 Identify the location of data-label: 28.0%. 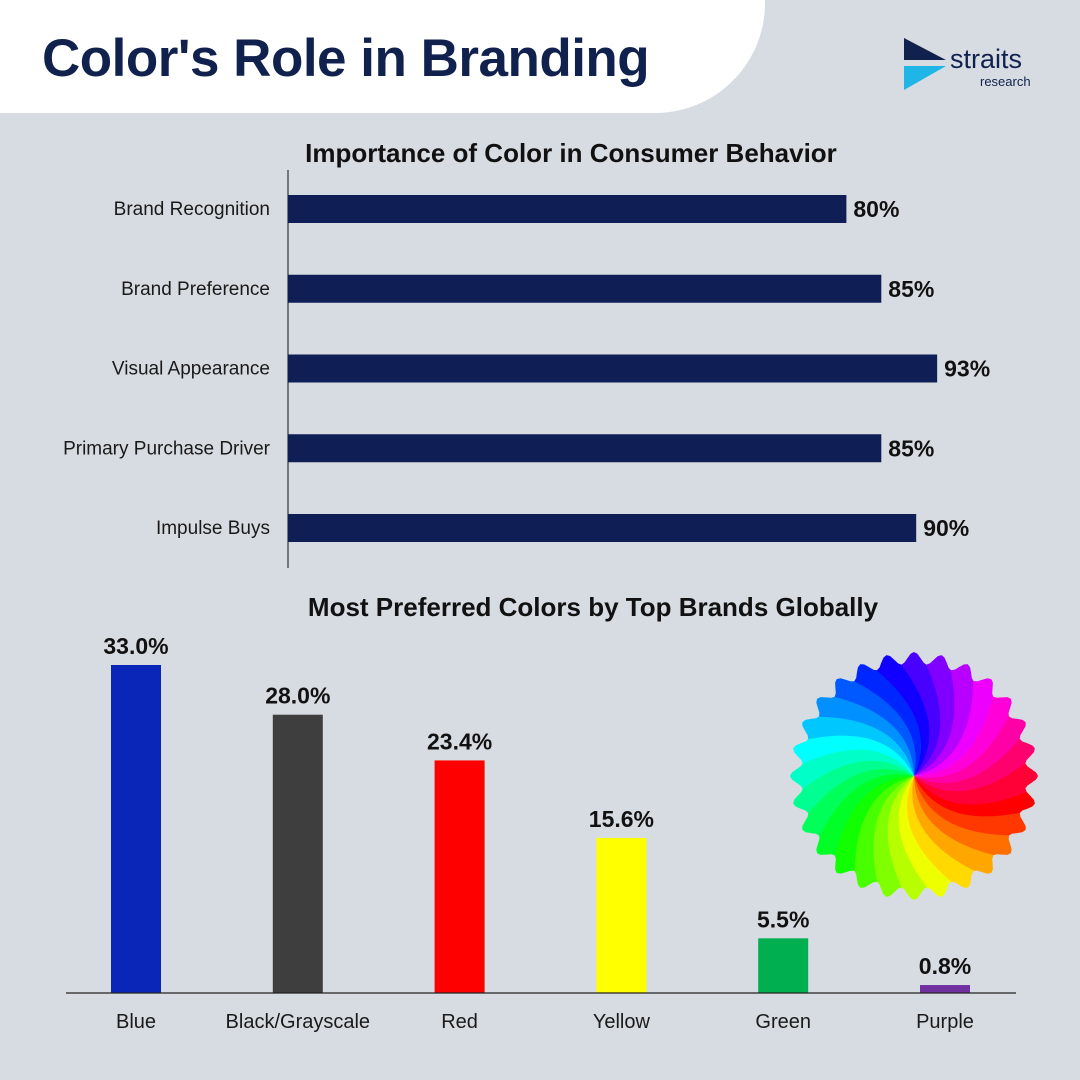
(297, 696).